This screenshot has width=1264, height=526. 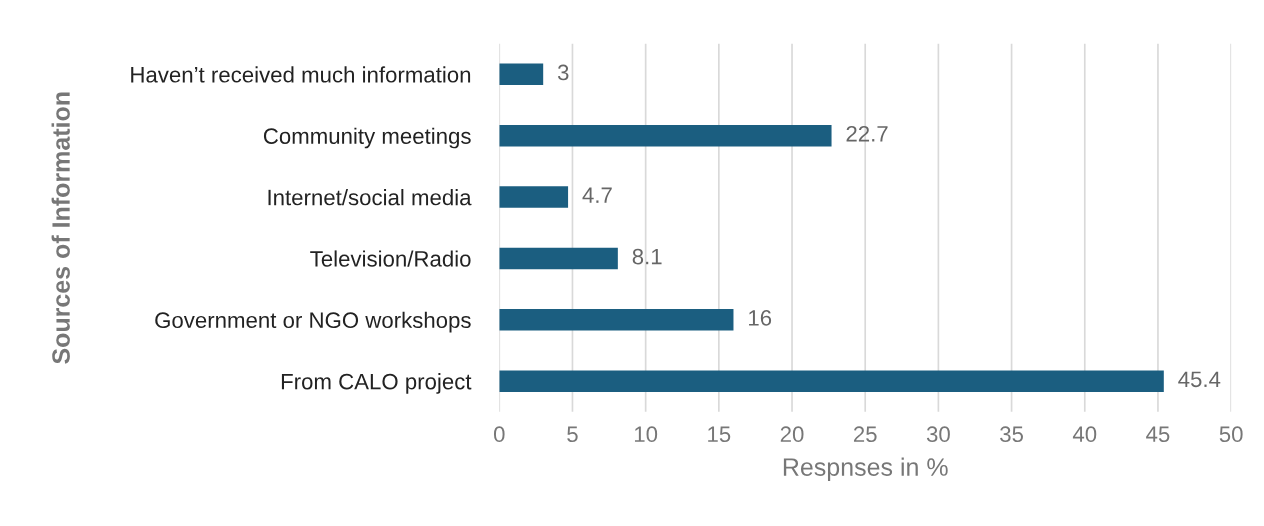 What do you see at coordinates (647, 256) in the screenshot?
I see `data-label: 8.1` at bounding box center [647, 256].